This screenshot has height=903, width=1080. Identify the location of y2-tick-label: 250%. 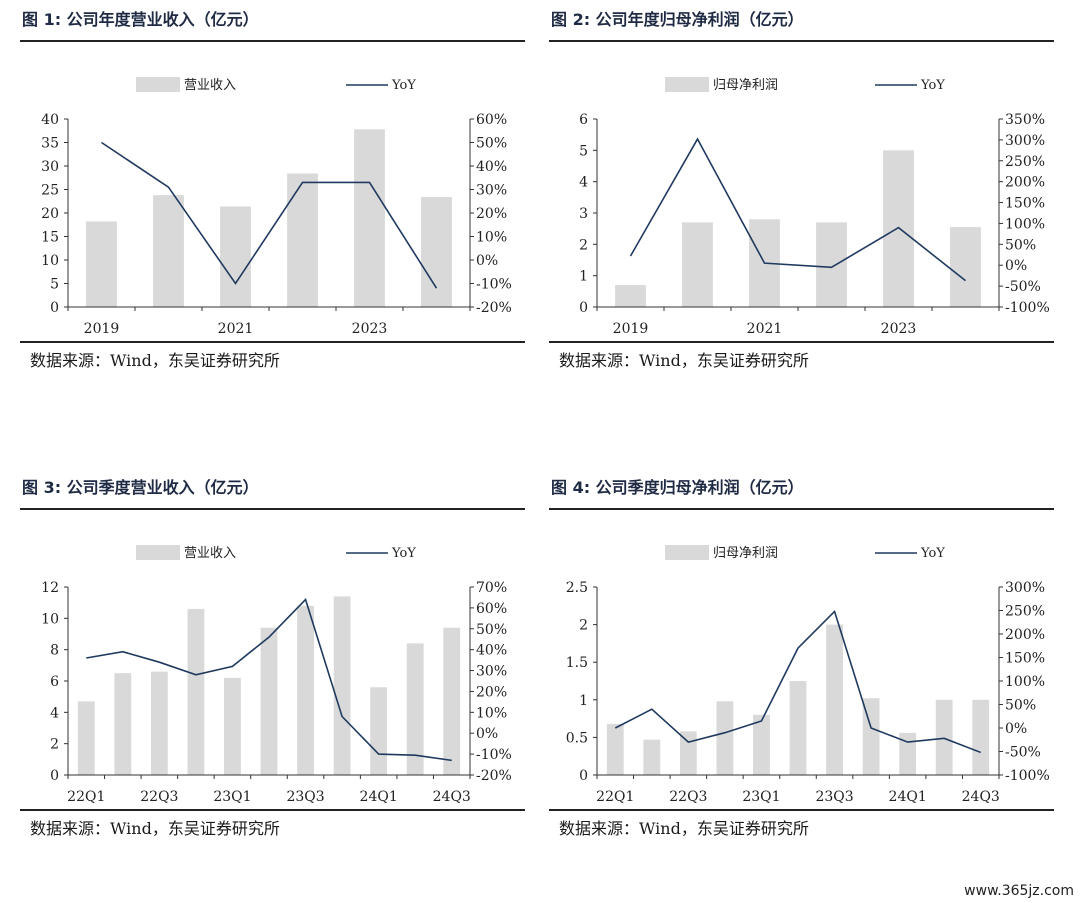
(1025, 612).